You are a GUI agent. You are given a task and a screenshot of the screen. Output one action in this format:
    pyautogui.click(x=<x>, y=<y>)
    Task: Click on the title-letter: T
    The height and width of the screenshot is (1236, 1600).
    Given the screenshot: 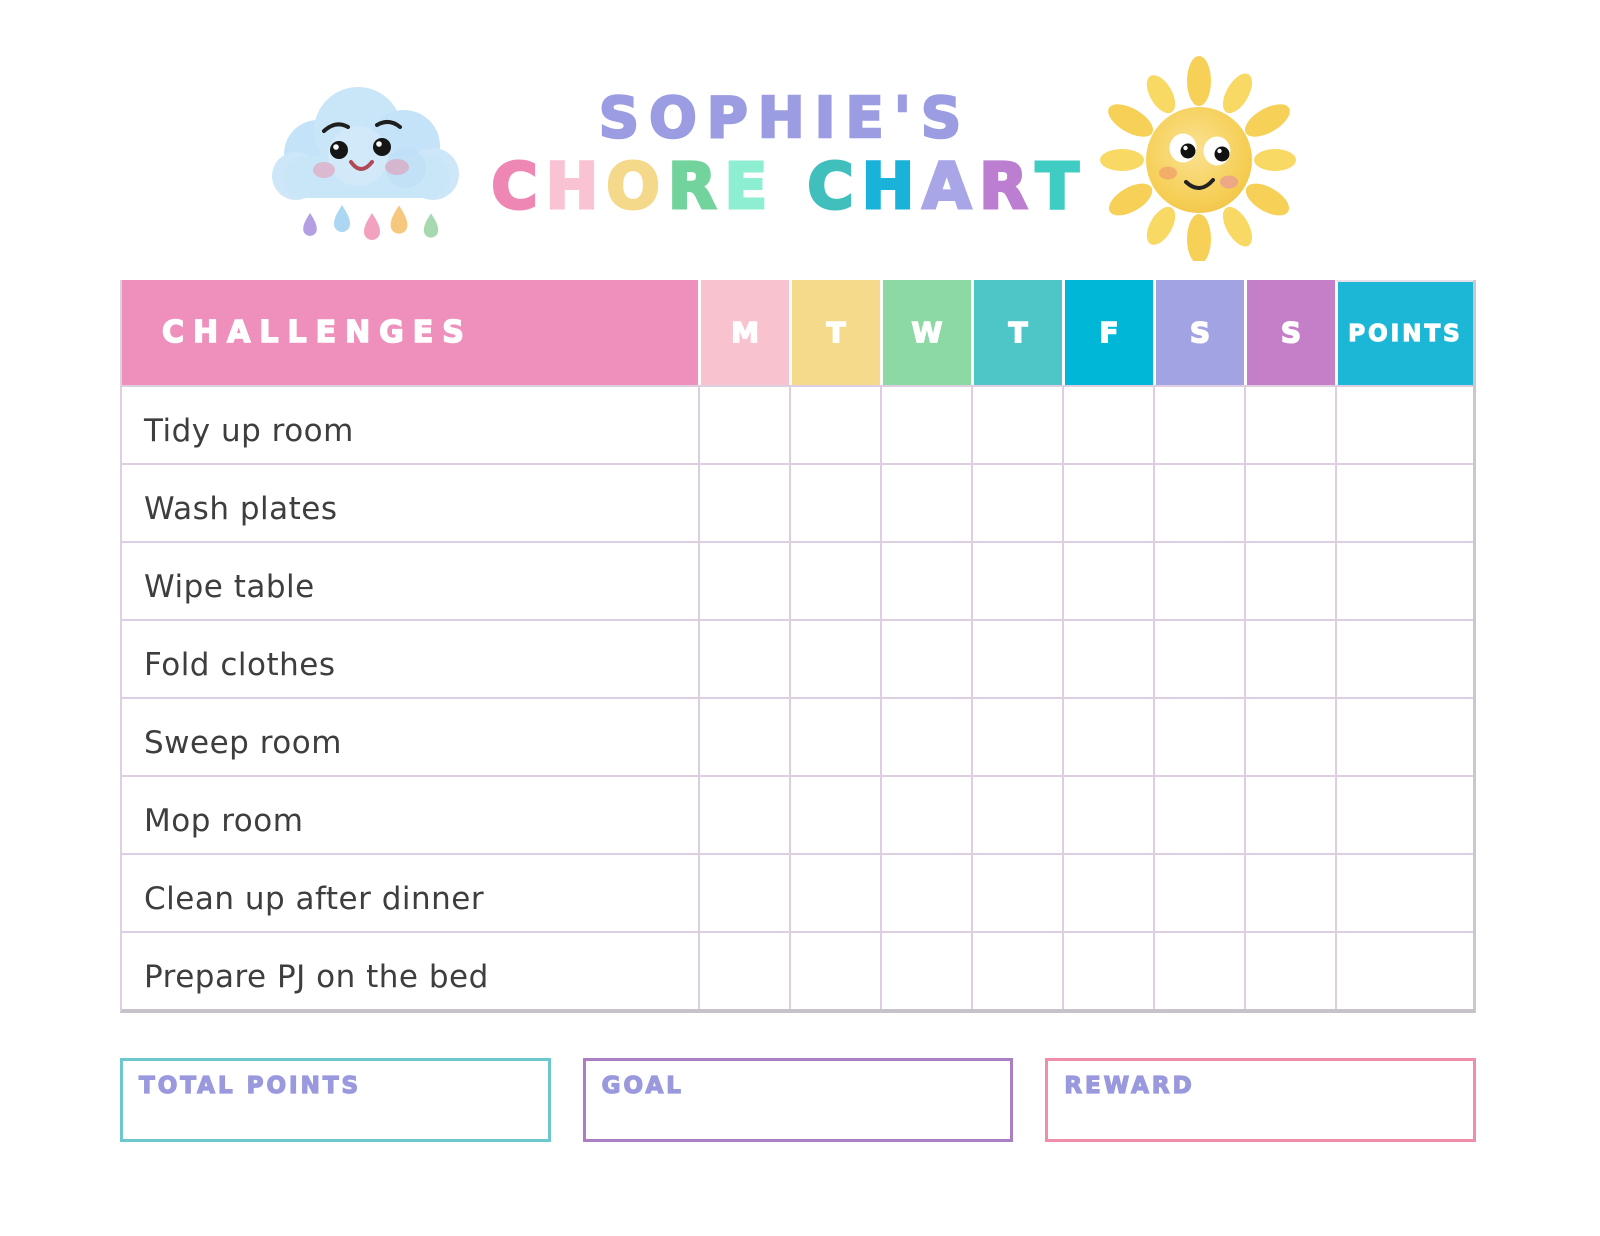 What is the action you would take?
    pyautogui.click(x=1057, y=187)
    